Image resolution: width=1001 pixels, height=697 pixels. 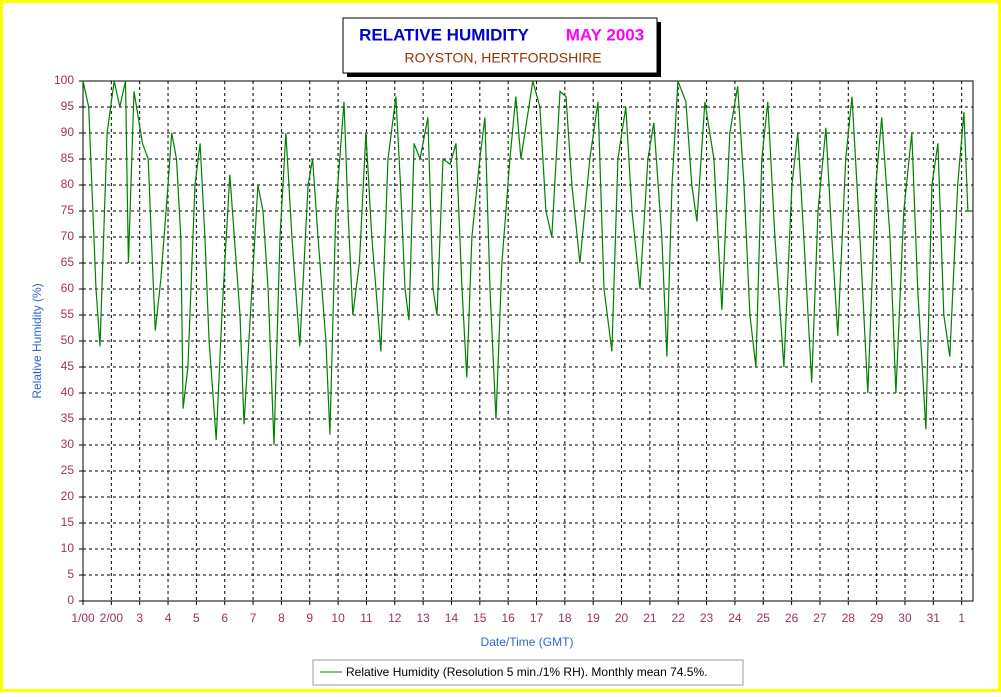 What do you see at coordinates (905, 618) in the screenshot?
I see `x-tick-label: 30` at bounding box center [905, 618].